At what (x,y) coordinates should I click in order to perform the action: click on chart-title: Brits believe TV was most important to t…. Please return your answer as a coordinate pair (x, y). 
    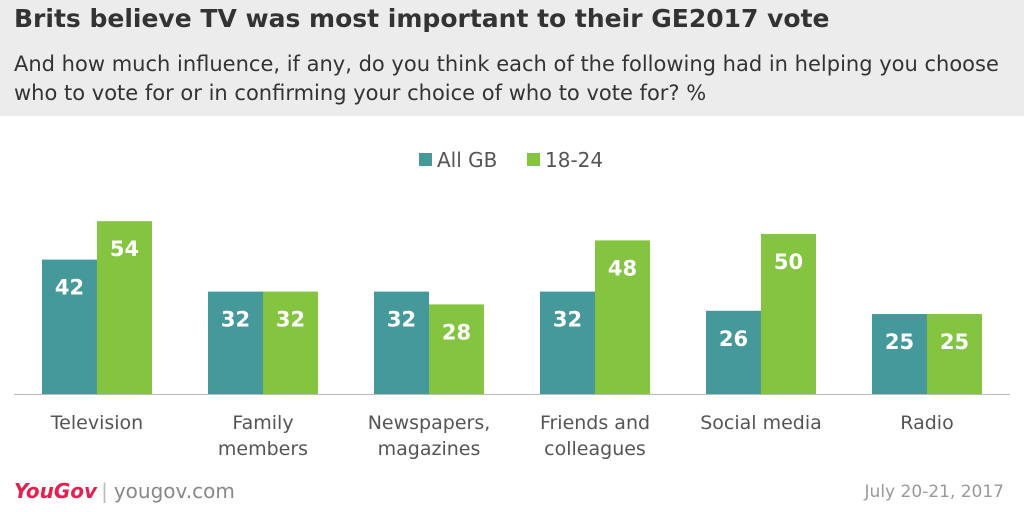
    Looking at the image, I should click on (422, 18).